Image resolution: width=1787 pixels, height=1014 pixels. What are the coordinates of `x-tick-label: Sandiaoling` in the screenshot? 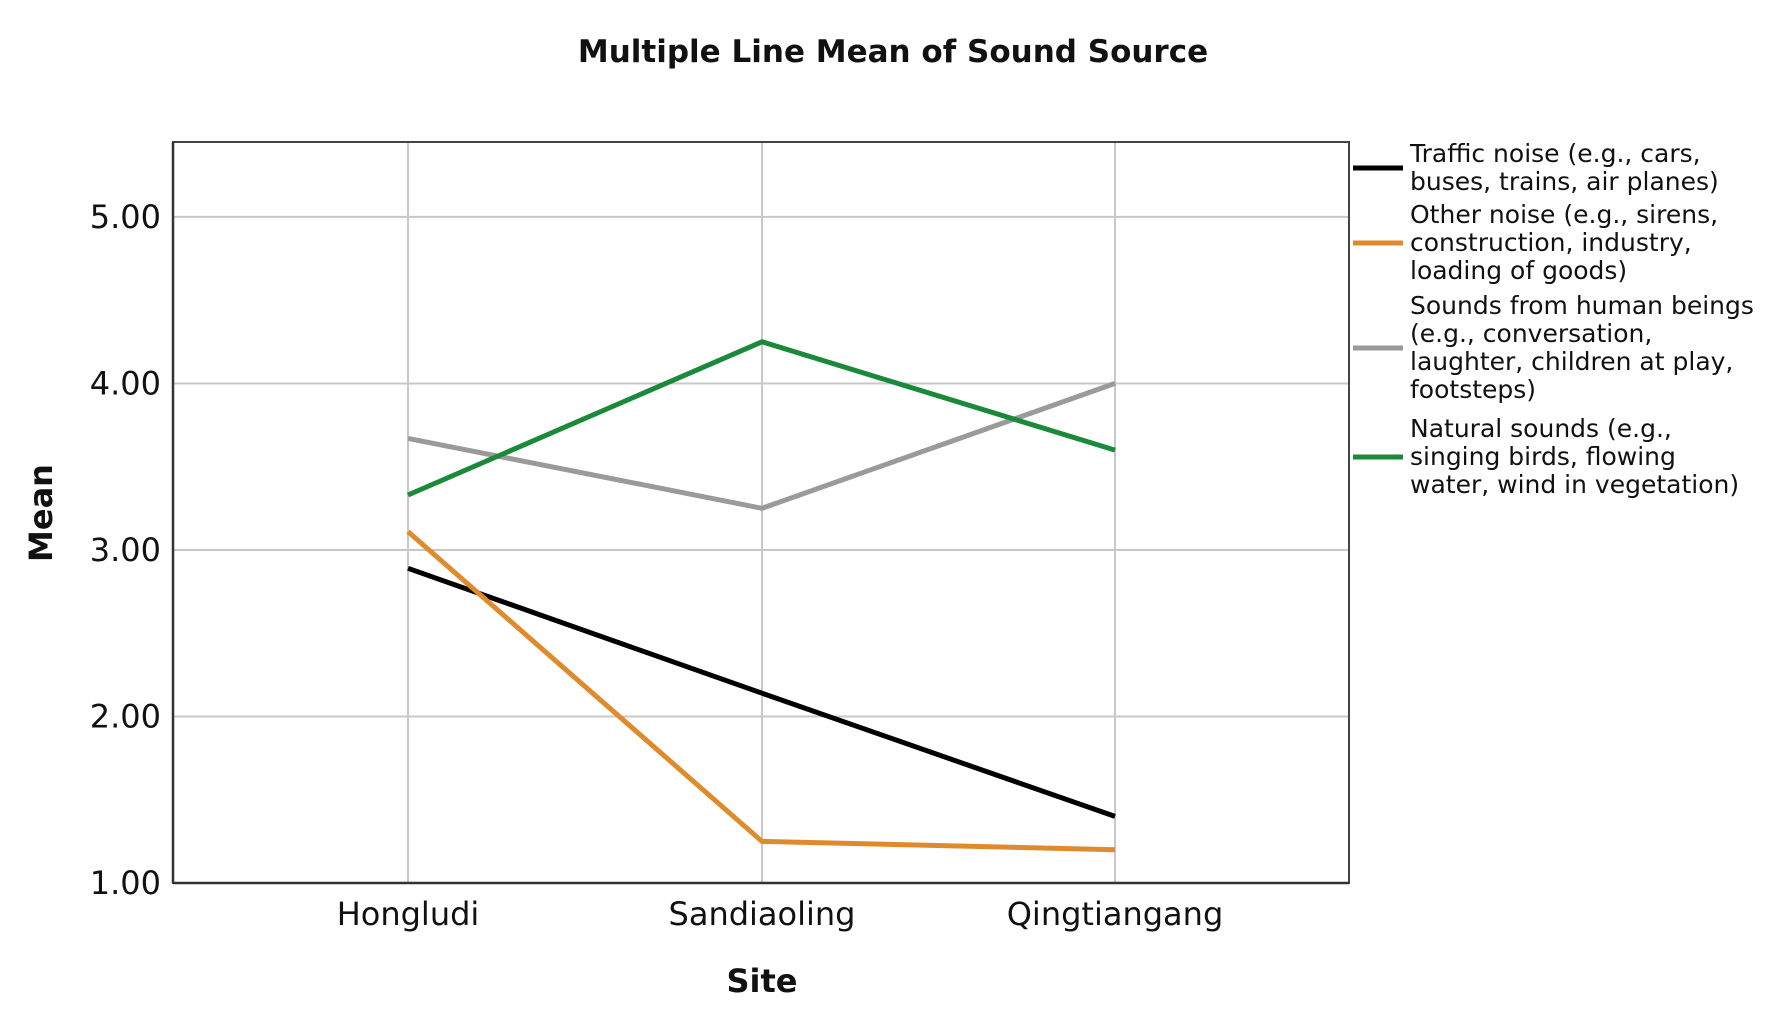 It's located at (762, 914).